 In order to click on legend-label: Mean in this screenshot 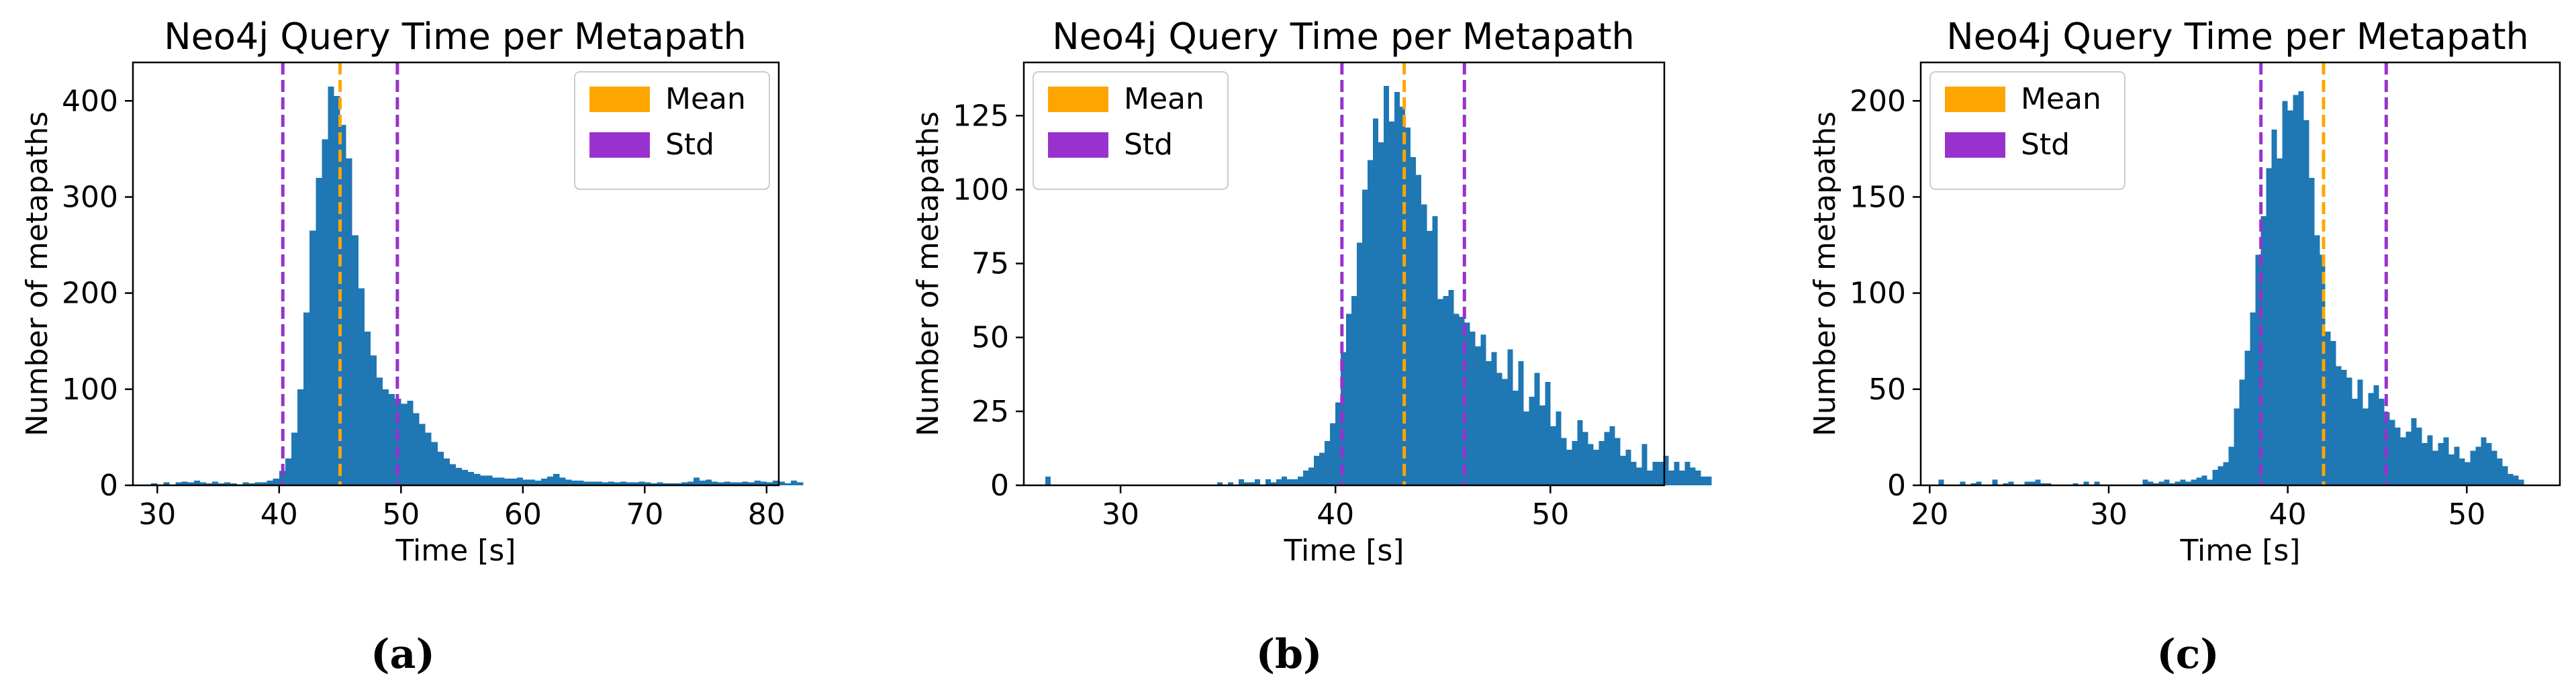, I will do `click(1164, 99)`.